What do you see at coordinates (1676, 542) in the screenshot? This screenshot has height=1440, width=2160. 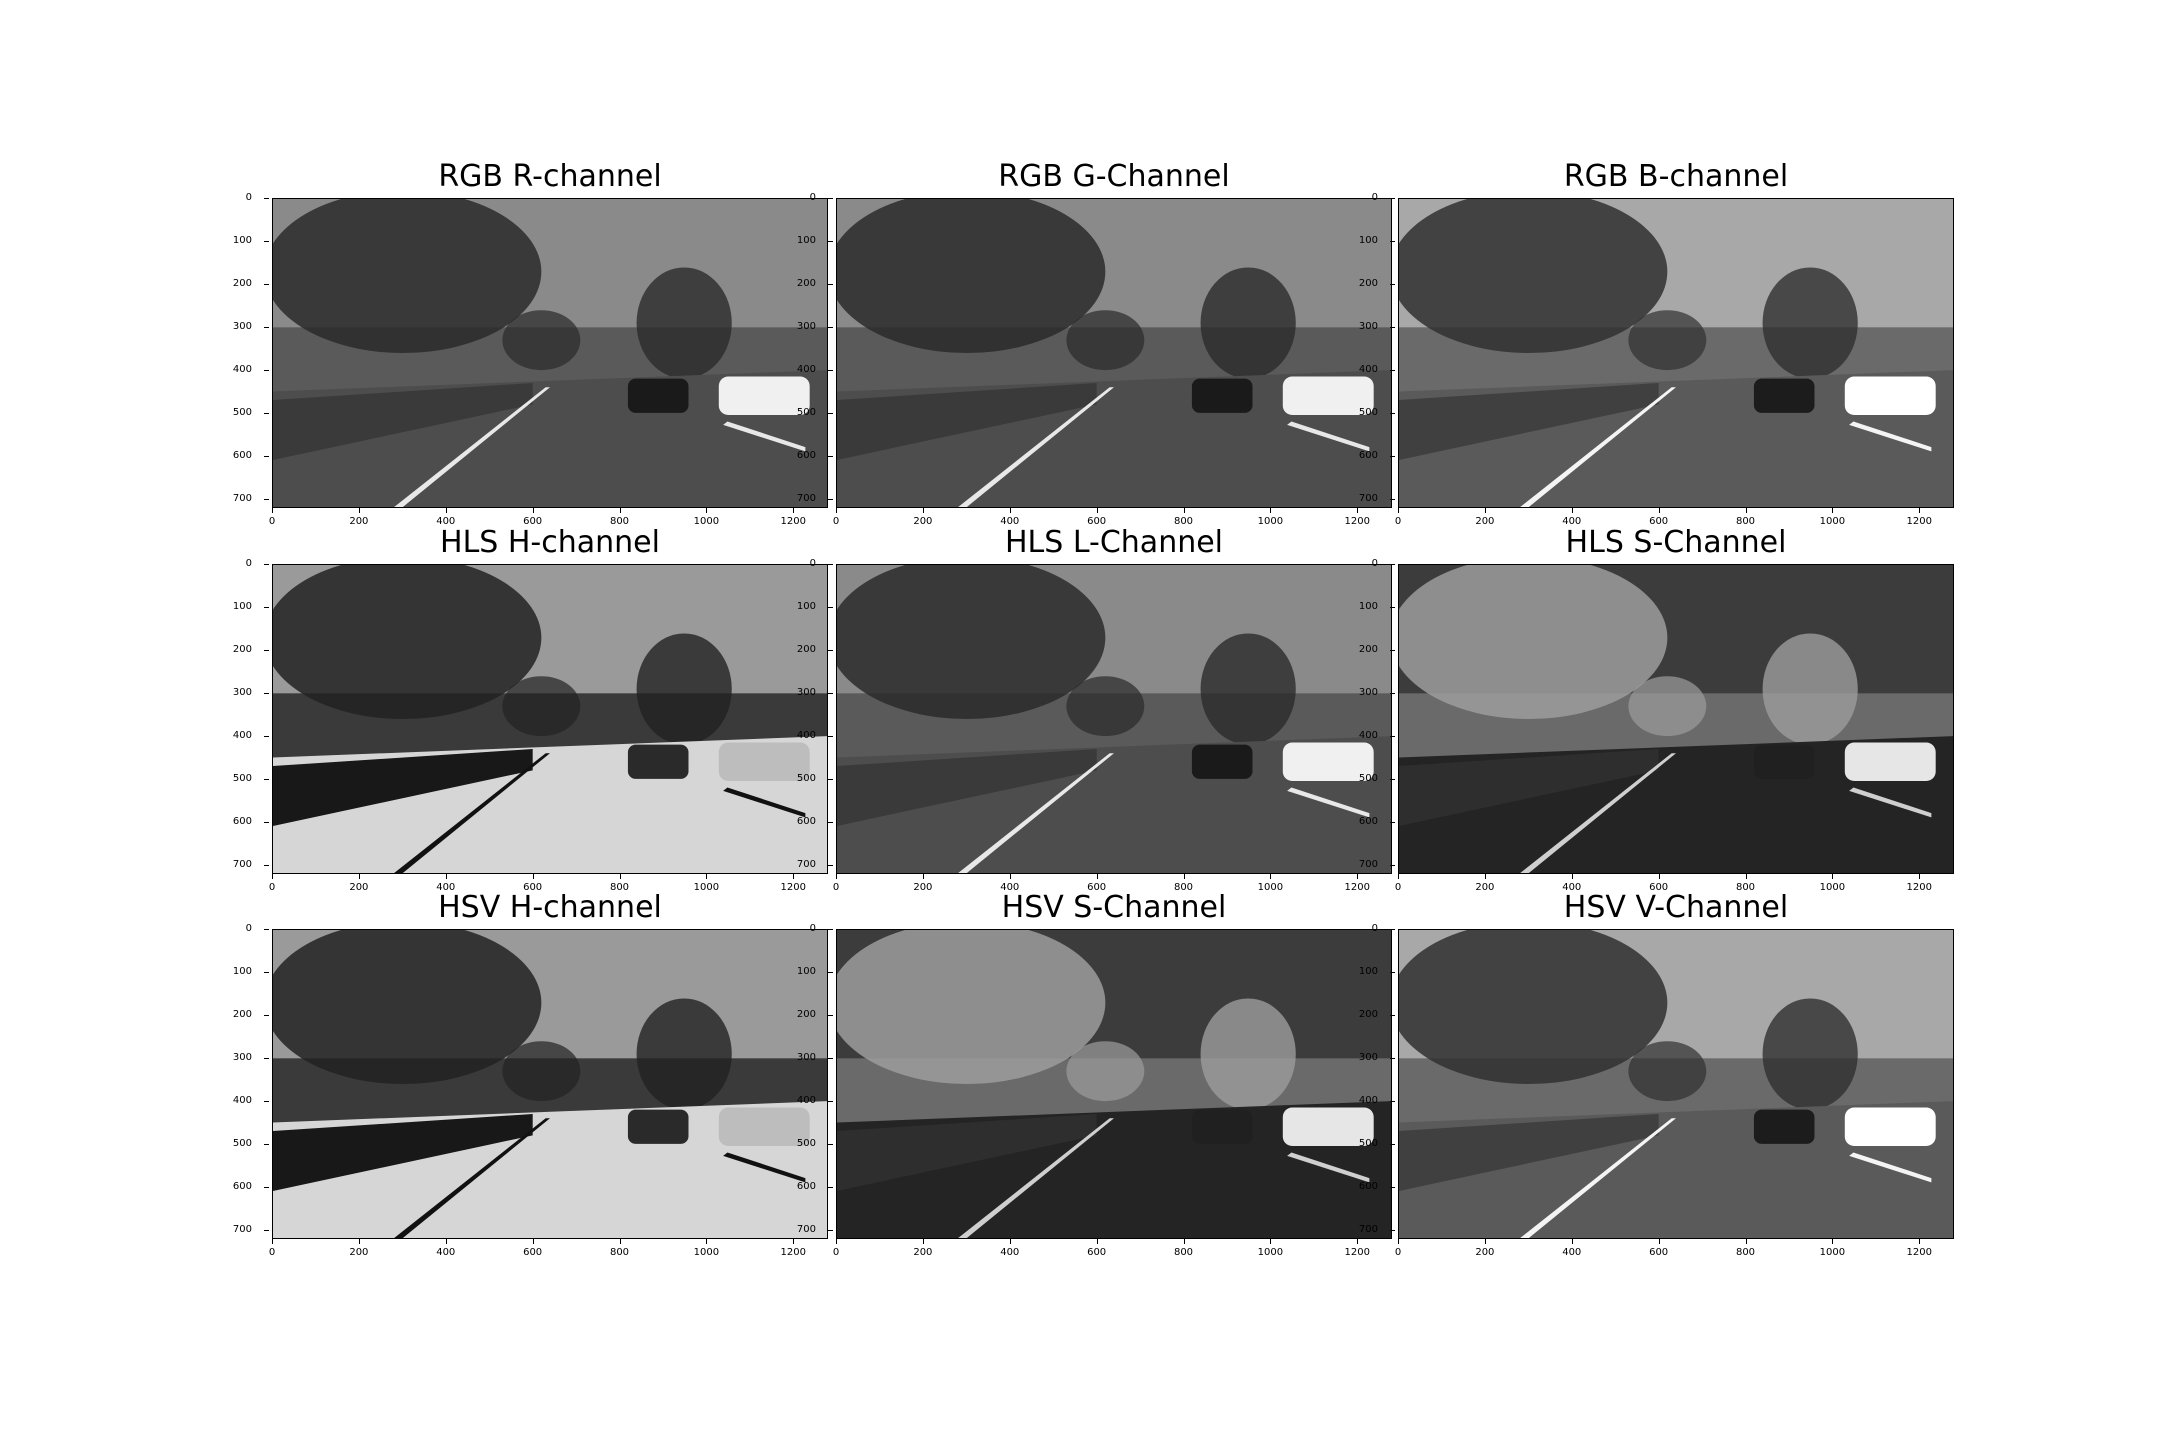 I see `panel-title: HLS S-Channel` at bounding box center [1676, 542].